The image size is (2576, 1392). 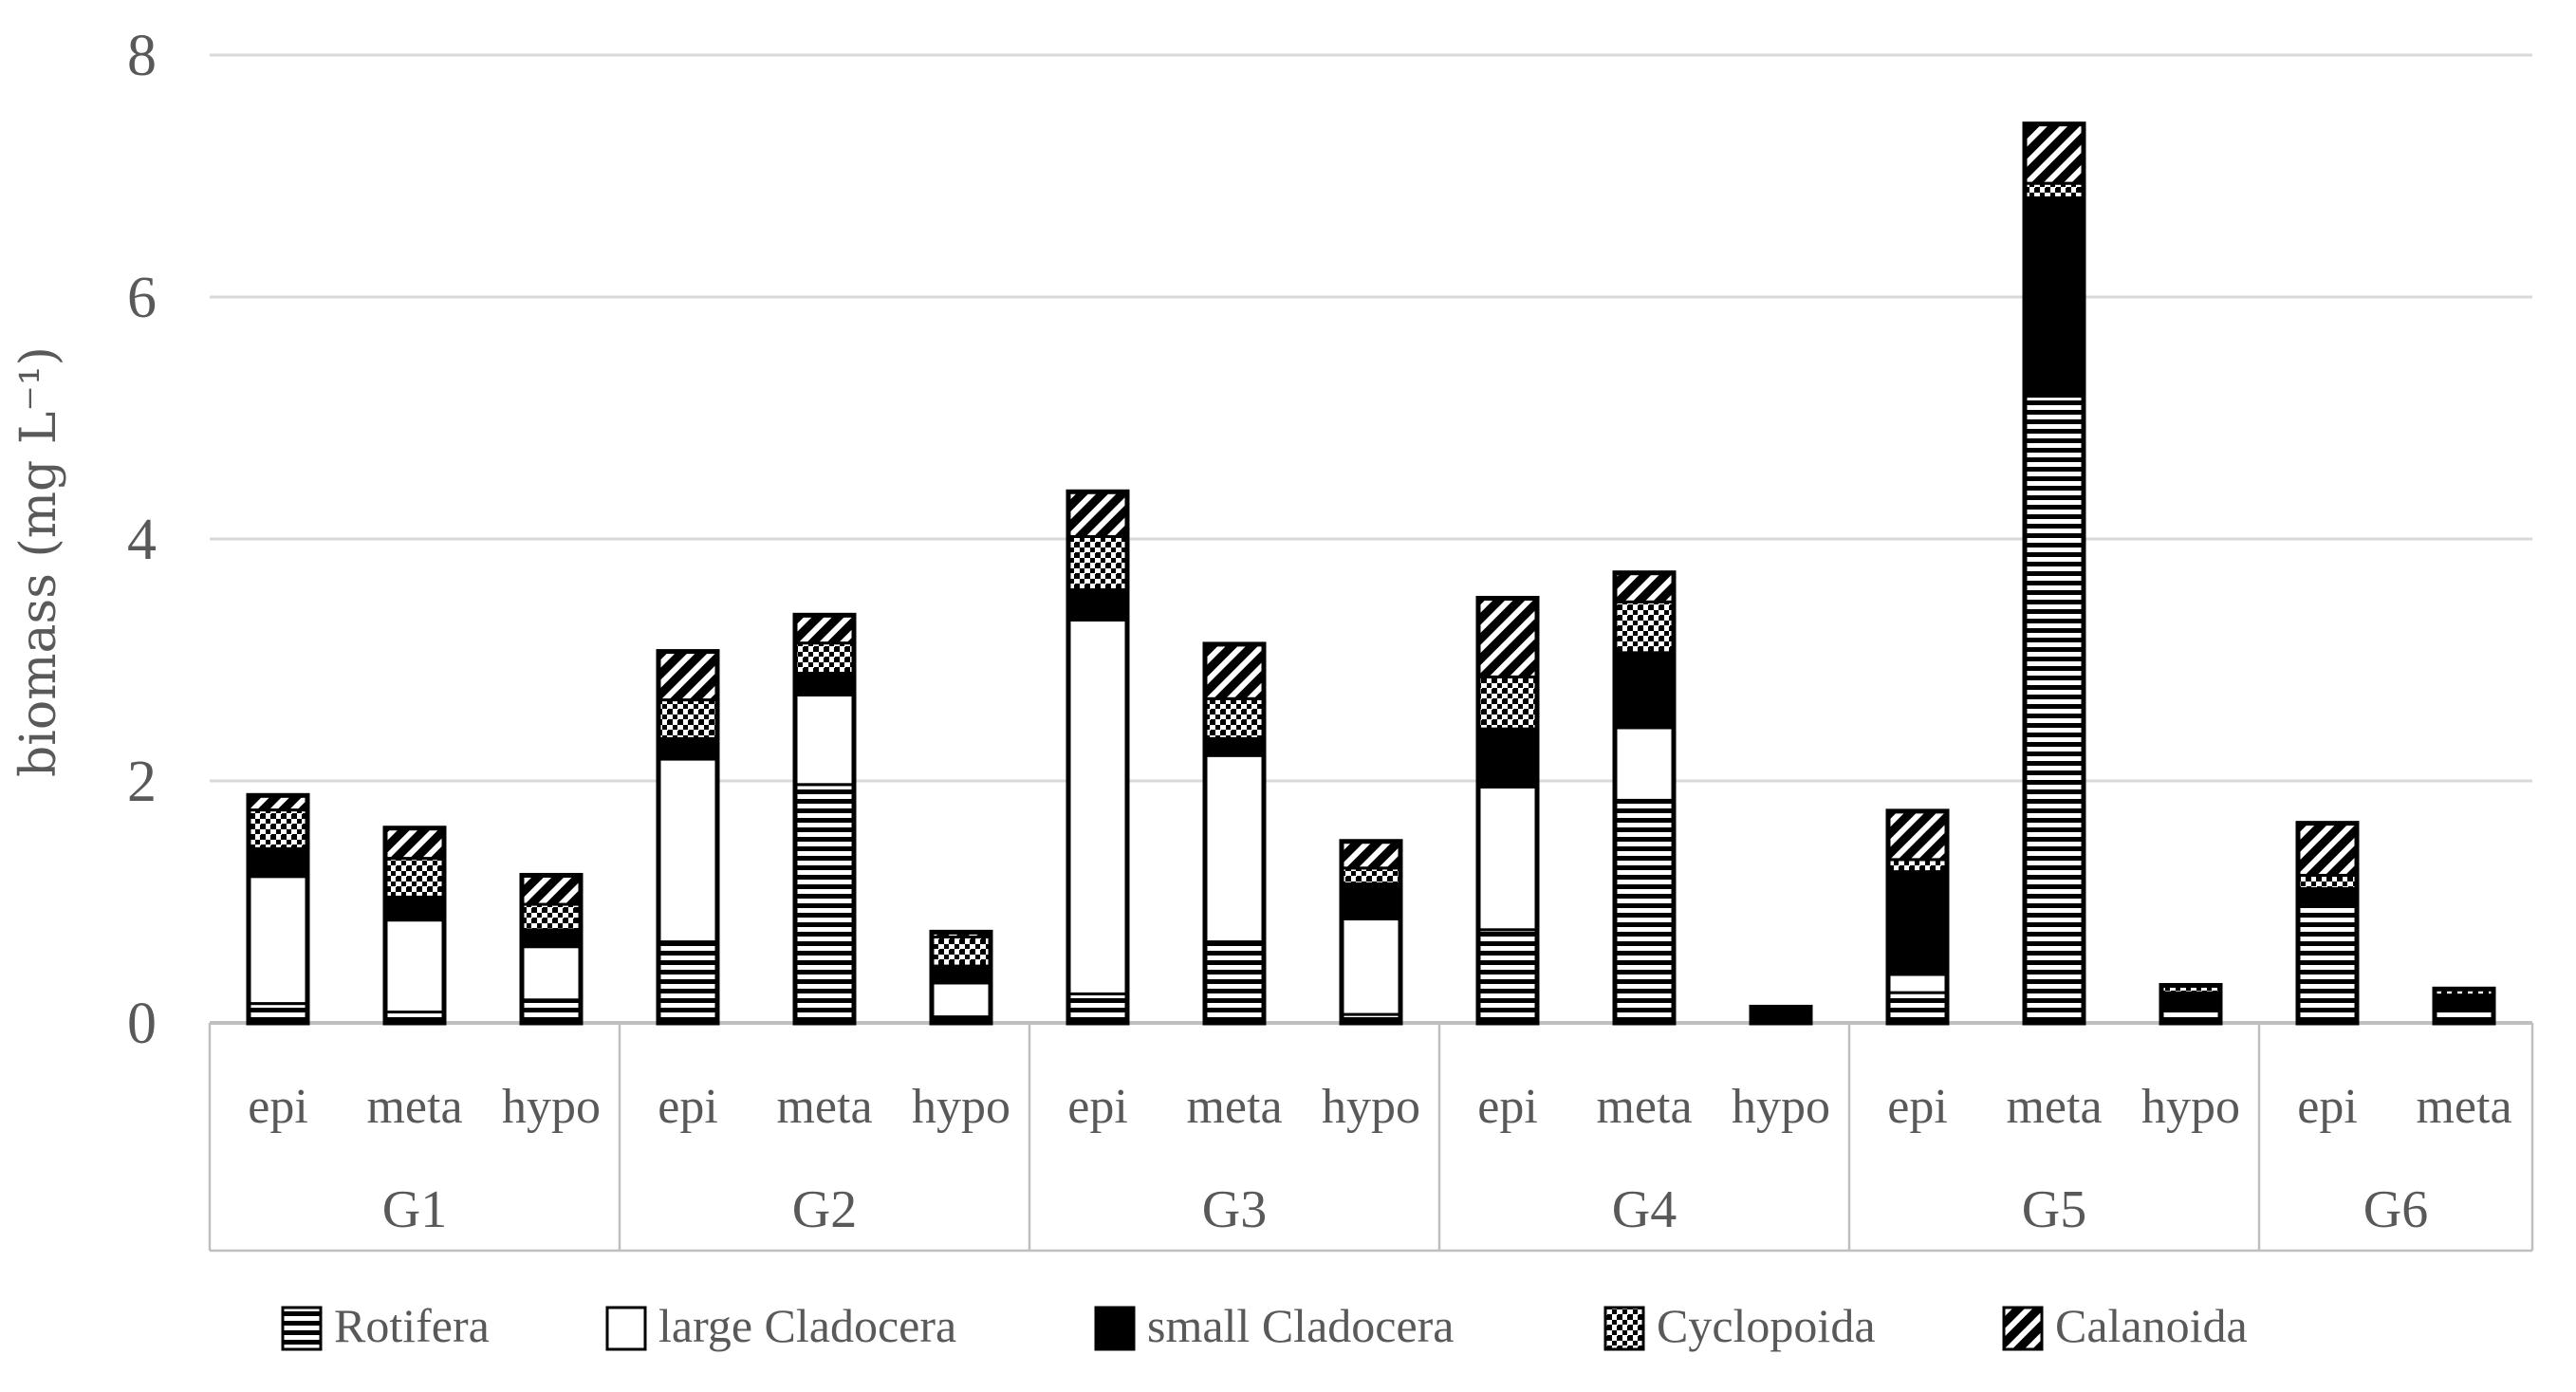 I want to click on legend-swatch-large-Cladocera, so click(x=626, y=1328).